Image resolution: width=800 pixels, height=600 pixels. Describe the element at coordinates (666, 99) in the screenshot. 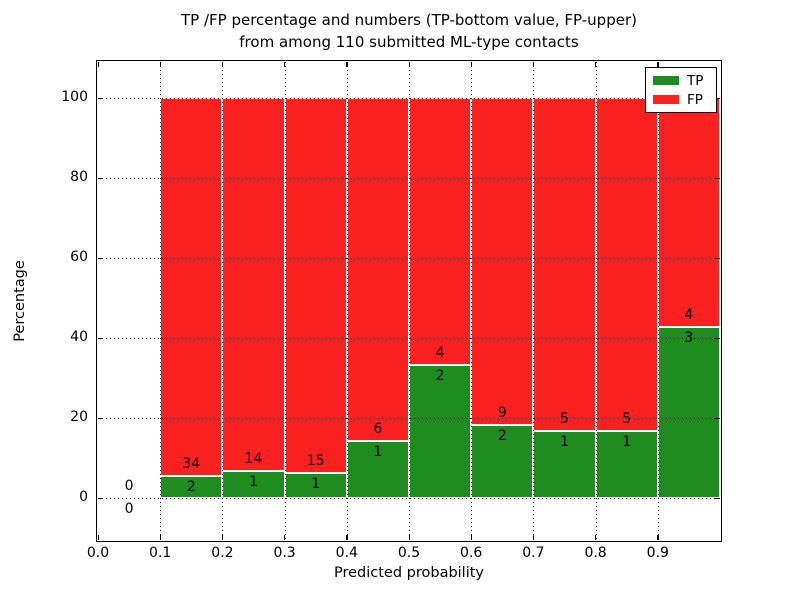

I see `fp-color-swatch` at that location.